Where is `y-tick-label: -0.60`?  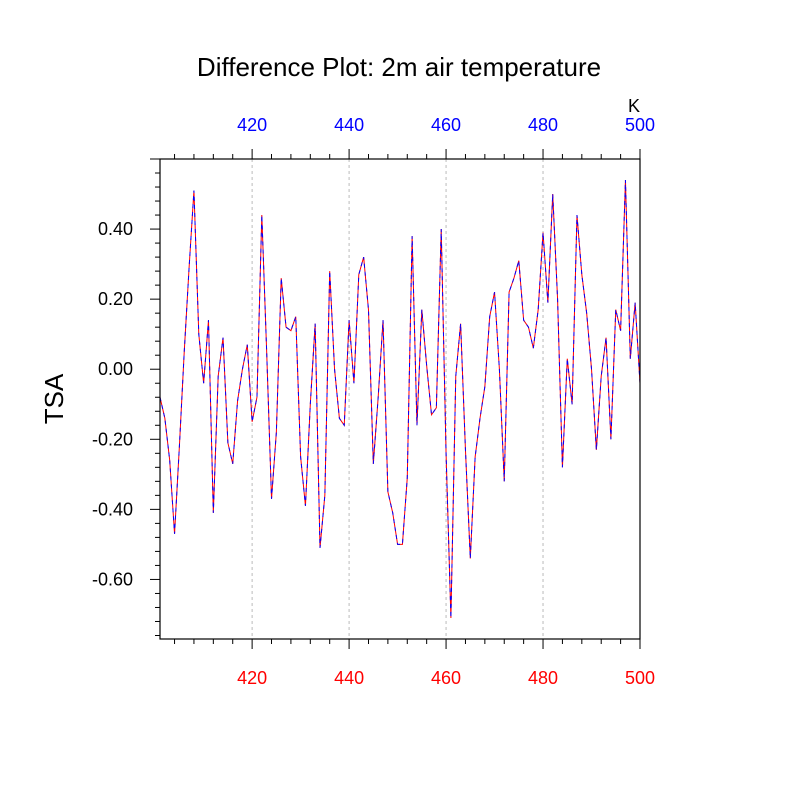 y-tick-label: -0.60 is located at coordinates (112, 579).